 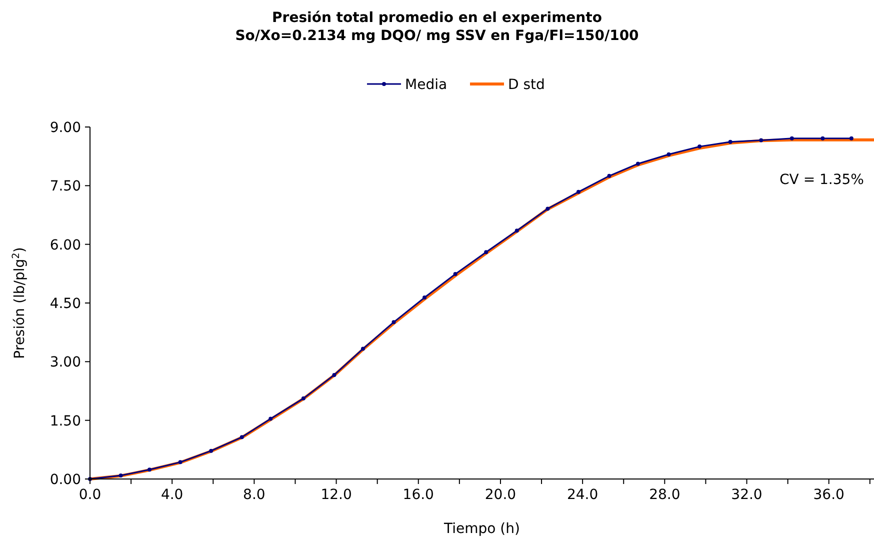 What do you see at coordinates (828, 495) in the screenshot?
I see `x-tick-label: 36.0` at bounding box center [828, 495].